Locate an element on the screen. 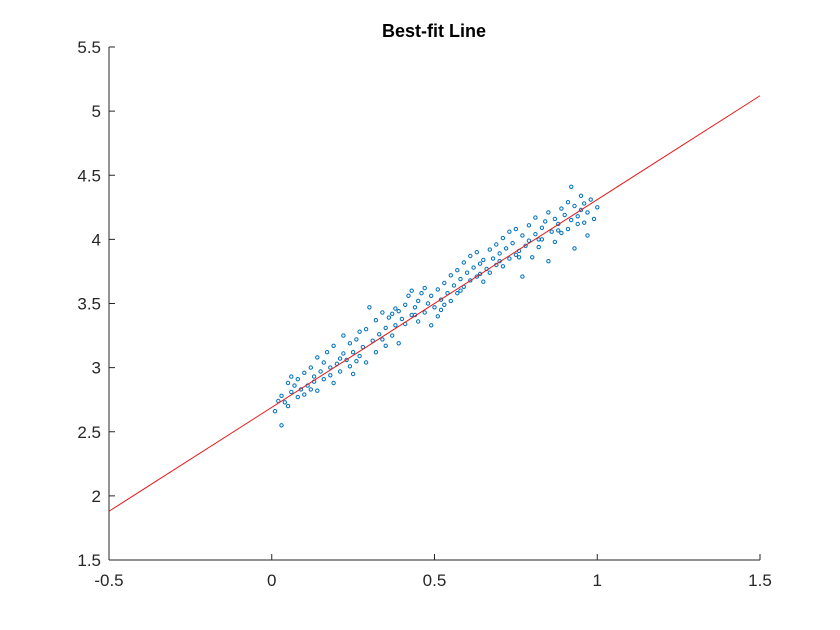 This screenshot has width=840, height=630. y-tick-label: 5 is located at coordinates (96, 111).